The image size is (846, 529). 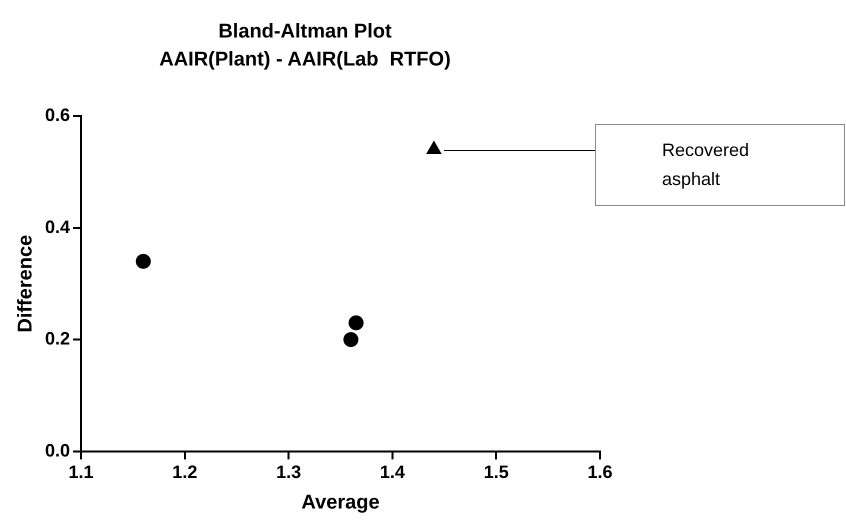 What do you see at coordinates (706, 164) in the screenshot?
I see `text: Recovered asphalt` at bounding box center [706, 164].